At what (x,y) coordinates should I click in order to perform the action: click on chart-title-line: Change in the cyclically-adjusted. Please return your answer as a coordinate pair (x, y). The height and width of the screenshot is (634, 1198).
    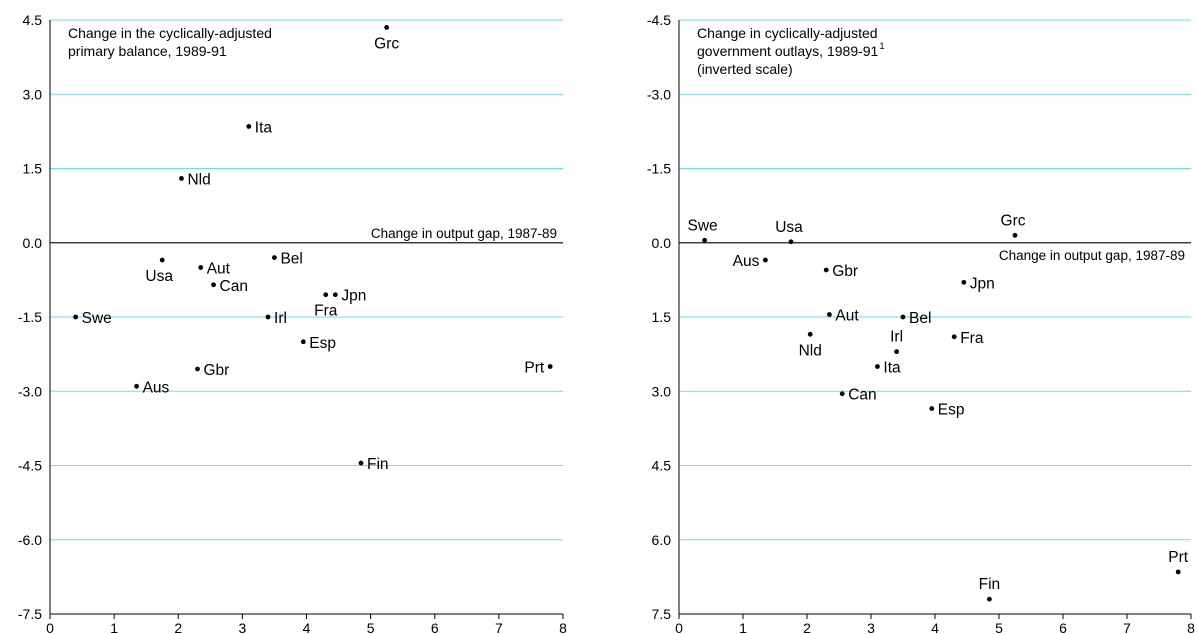
    Looking at the image, I should click on (170, 33).